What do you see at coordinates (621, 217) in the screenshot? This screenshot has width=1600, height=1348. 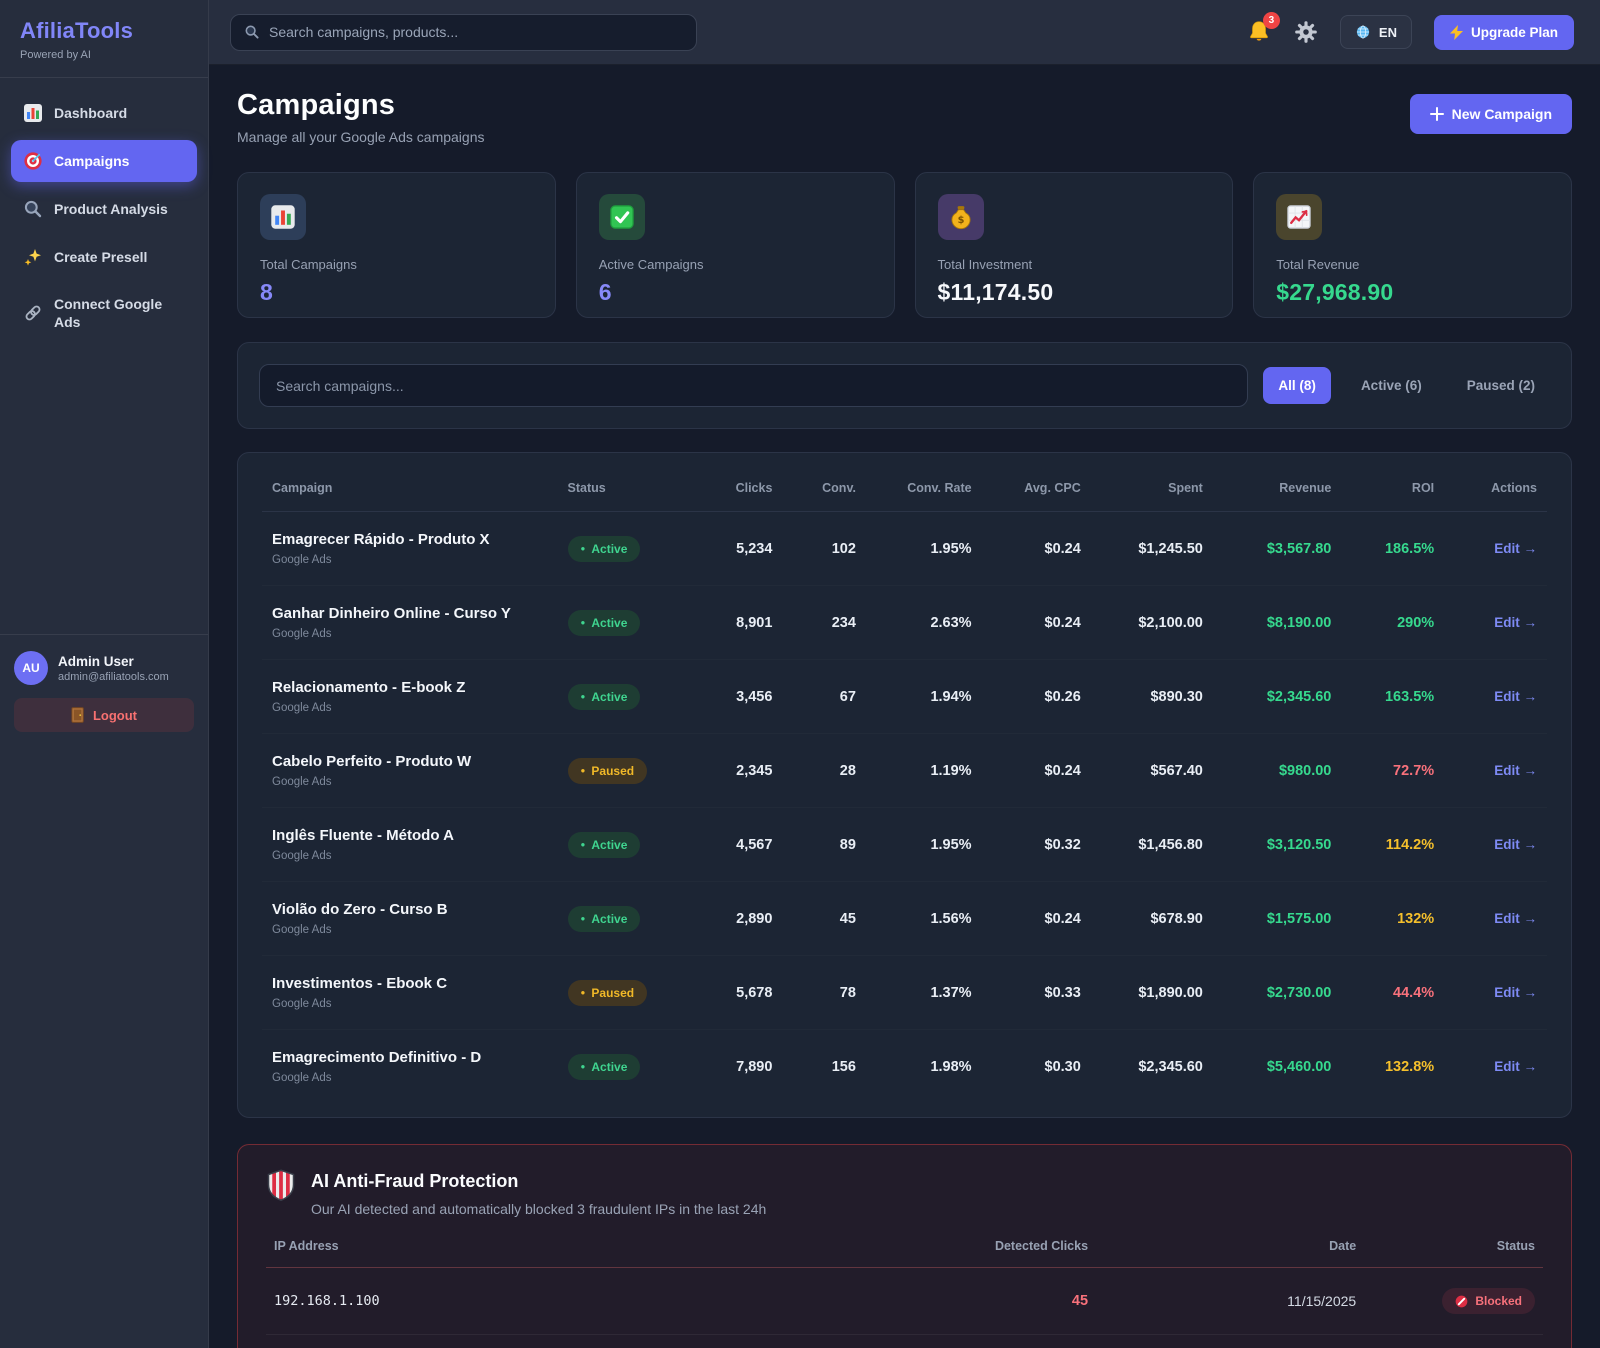 I see `check-mark-icon` at bounding box center [621, 217].